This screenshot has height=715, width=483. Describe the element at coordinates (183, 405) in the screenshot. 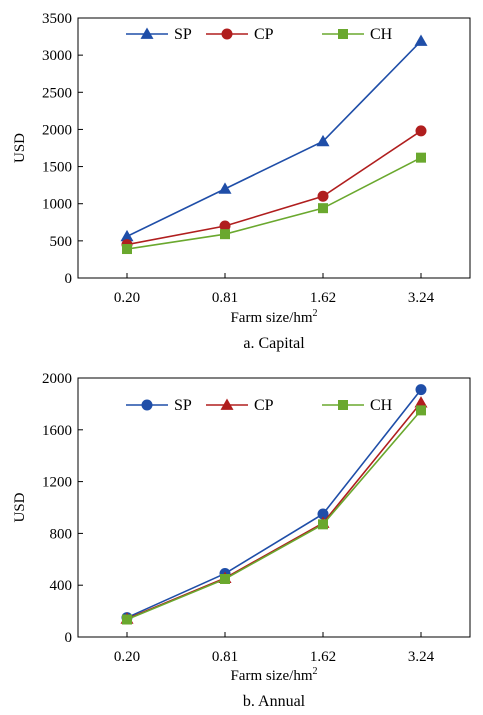

I see `chart-1-legend-label-sp: SP` at that location.